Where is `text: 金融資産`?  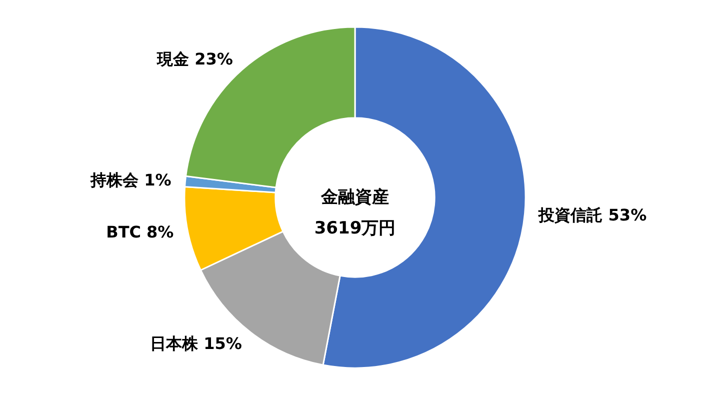
text: 金融資産 is located at coordinates (354, 198).